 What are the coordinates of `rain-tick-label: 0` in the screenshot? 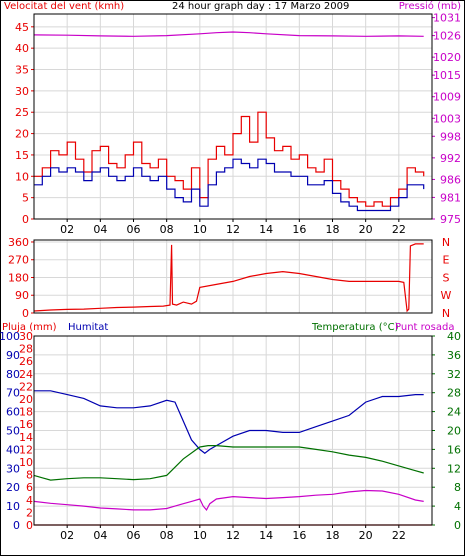 It's located at (29, 525).